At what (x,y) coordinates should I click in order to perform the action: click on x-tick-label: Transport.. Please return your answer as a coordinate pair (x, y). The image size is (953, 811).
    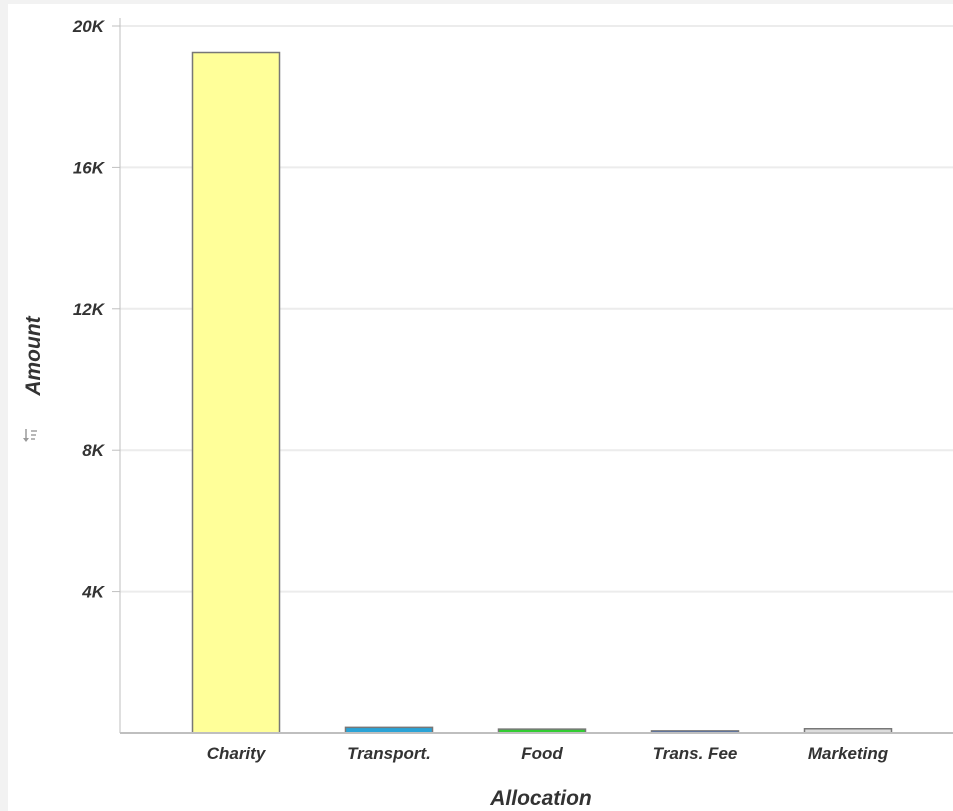
    Looking at the image, I should click on (389, 753).